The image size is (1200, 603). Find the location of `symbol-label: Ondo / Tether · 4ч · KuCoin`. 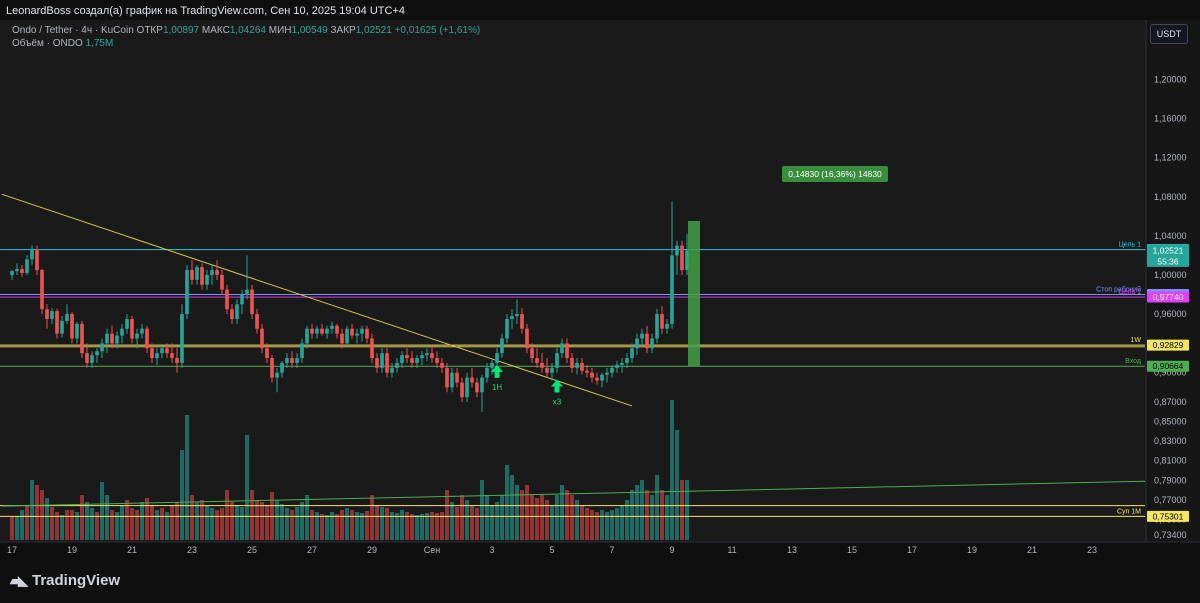

symbol-label: Ondo / Tether · 4ч · KuCoin is located at coordinates (73, 30).